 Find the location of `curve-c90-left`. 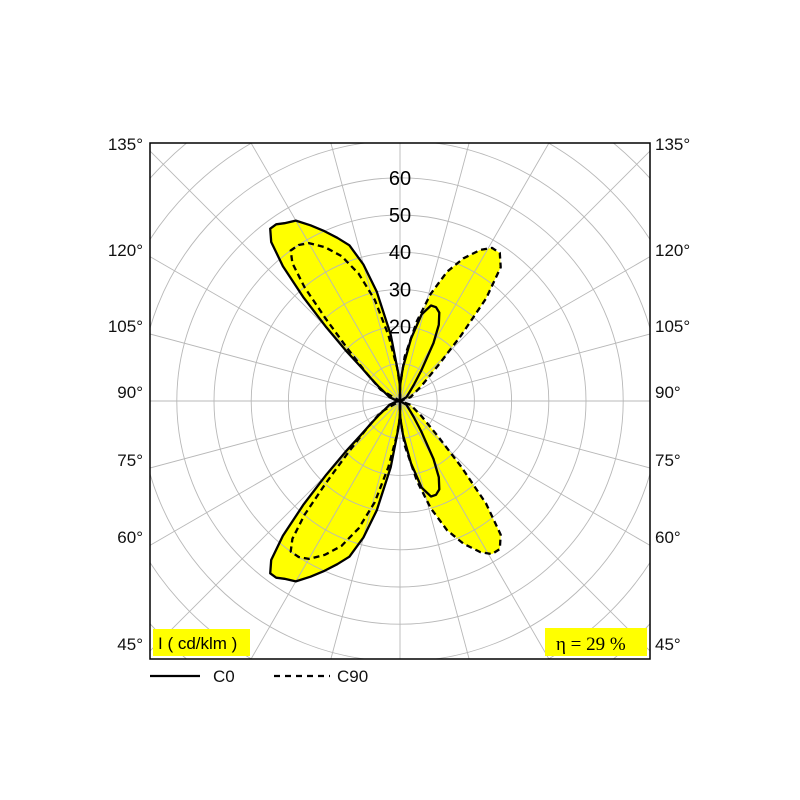

curve-c90-left is located at coordinates (345, 401).